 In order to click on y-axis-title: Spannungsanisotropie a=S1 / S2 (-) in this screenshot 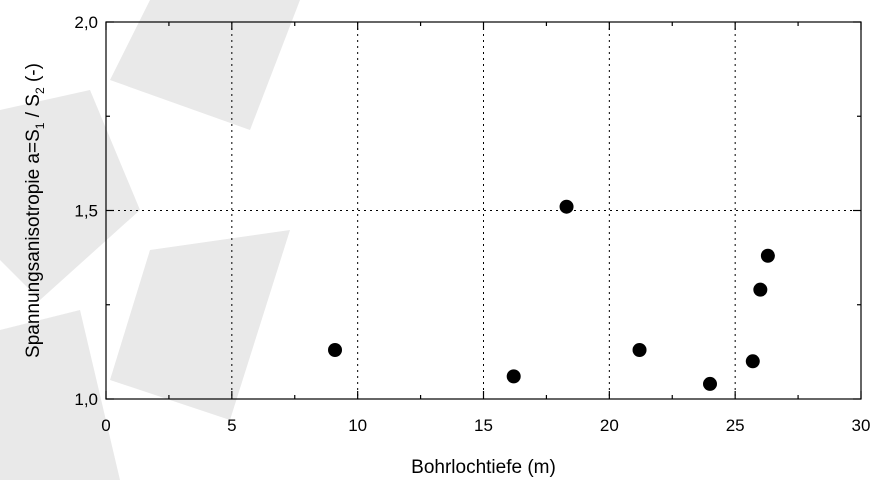, I will do `click(35, 210)`.